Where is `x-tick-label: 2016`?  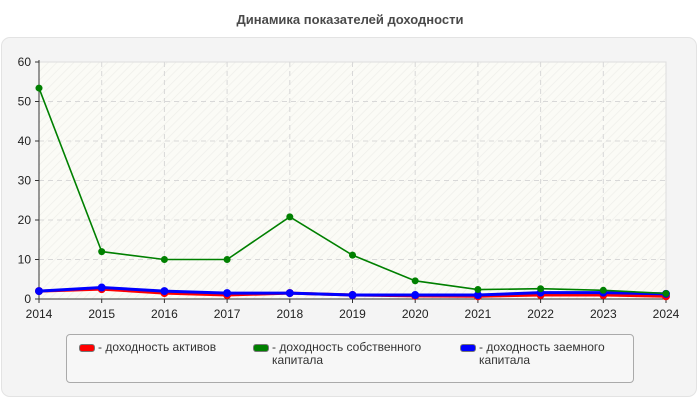 x-tick-label: 2016 is located at coordinates (164, 314).